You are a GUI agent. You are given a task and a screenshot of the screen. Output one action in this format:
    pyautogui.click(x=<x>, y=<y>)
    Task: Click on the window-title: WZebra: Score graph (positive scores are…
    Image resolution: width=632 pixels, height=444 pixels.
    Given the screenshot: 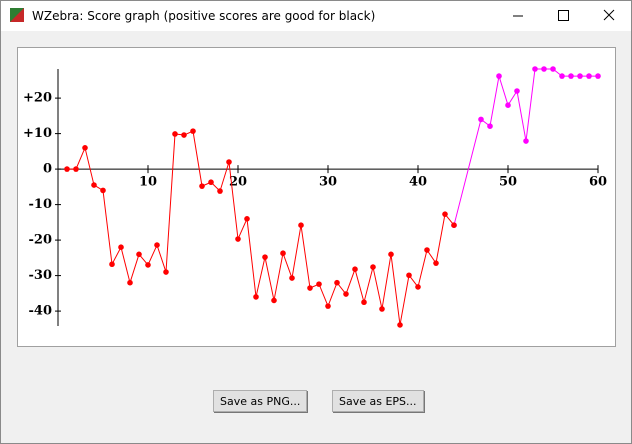 What is the action you would take?
    pyautogui.click(x=204, y=16)
    